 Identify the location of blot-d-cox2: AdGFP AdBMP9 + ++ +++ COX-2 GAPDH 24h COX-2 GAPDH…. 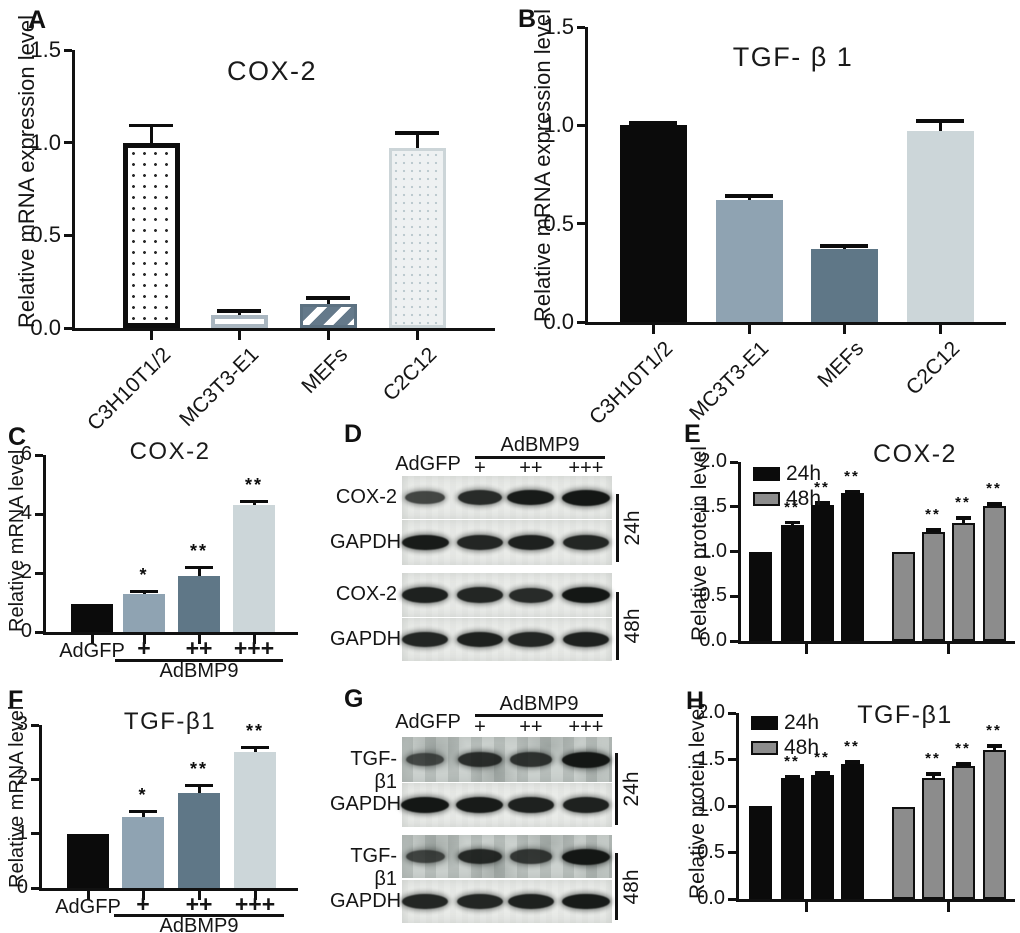
(505, 553).